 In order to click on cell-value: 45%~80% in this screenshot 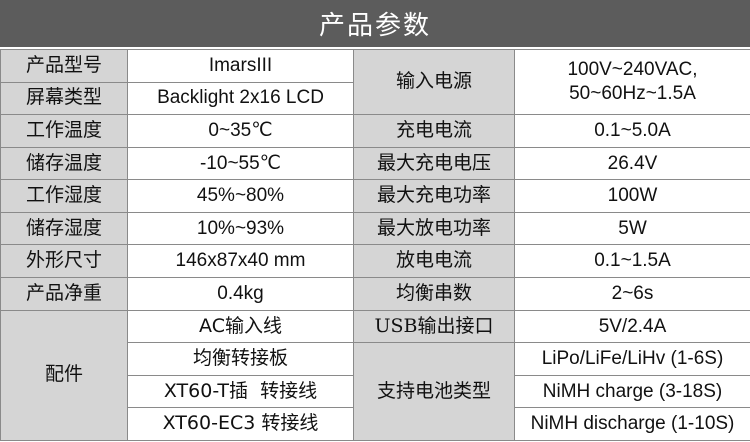, I will do `click(240, 196)`.